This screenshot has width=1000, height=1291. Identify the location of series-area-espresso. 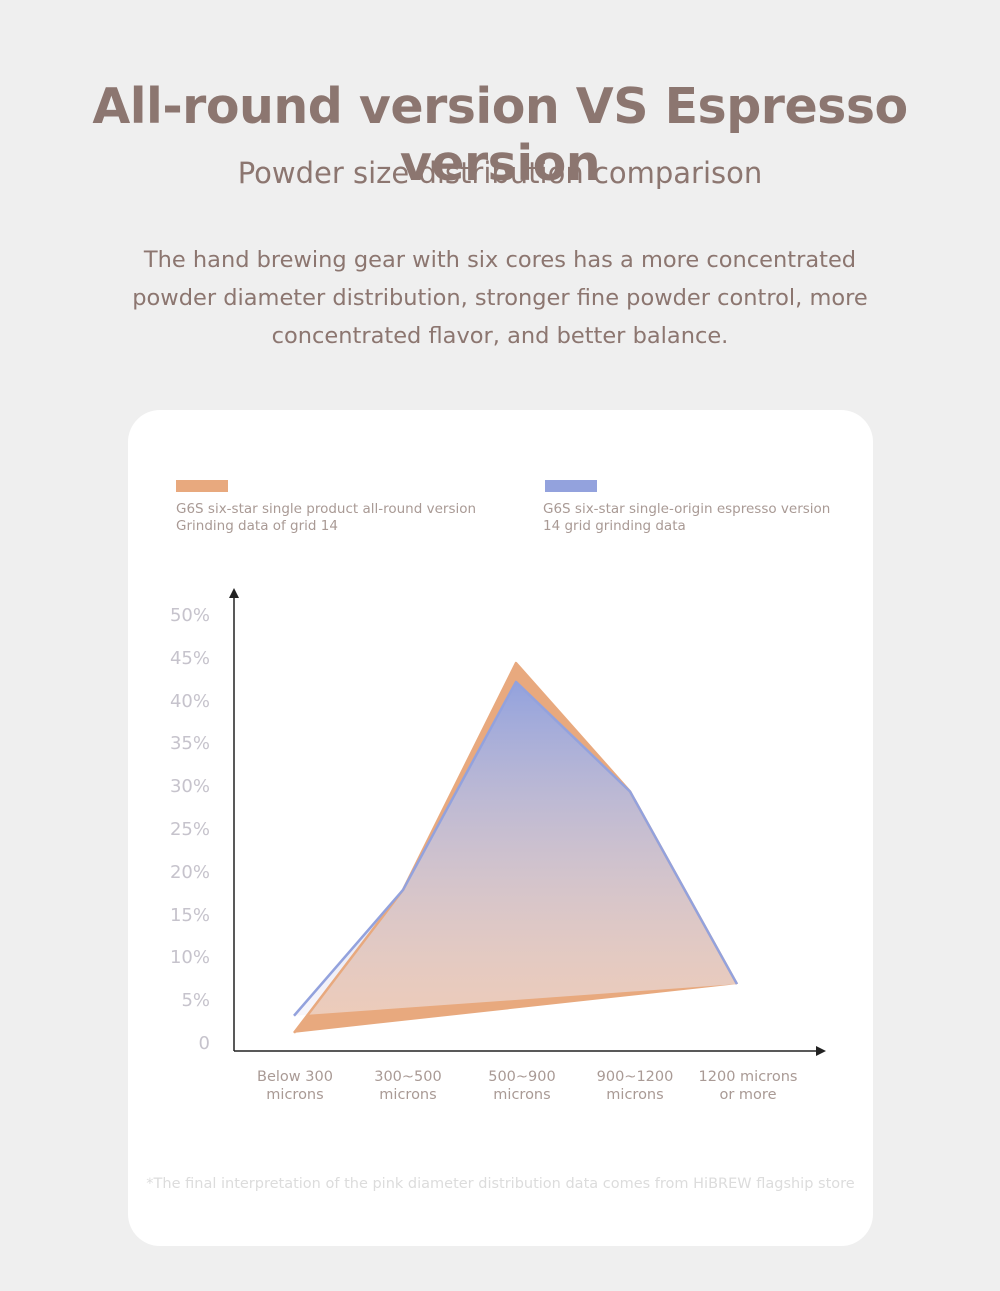
(515, 848).